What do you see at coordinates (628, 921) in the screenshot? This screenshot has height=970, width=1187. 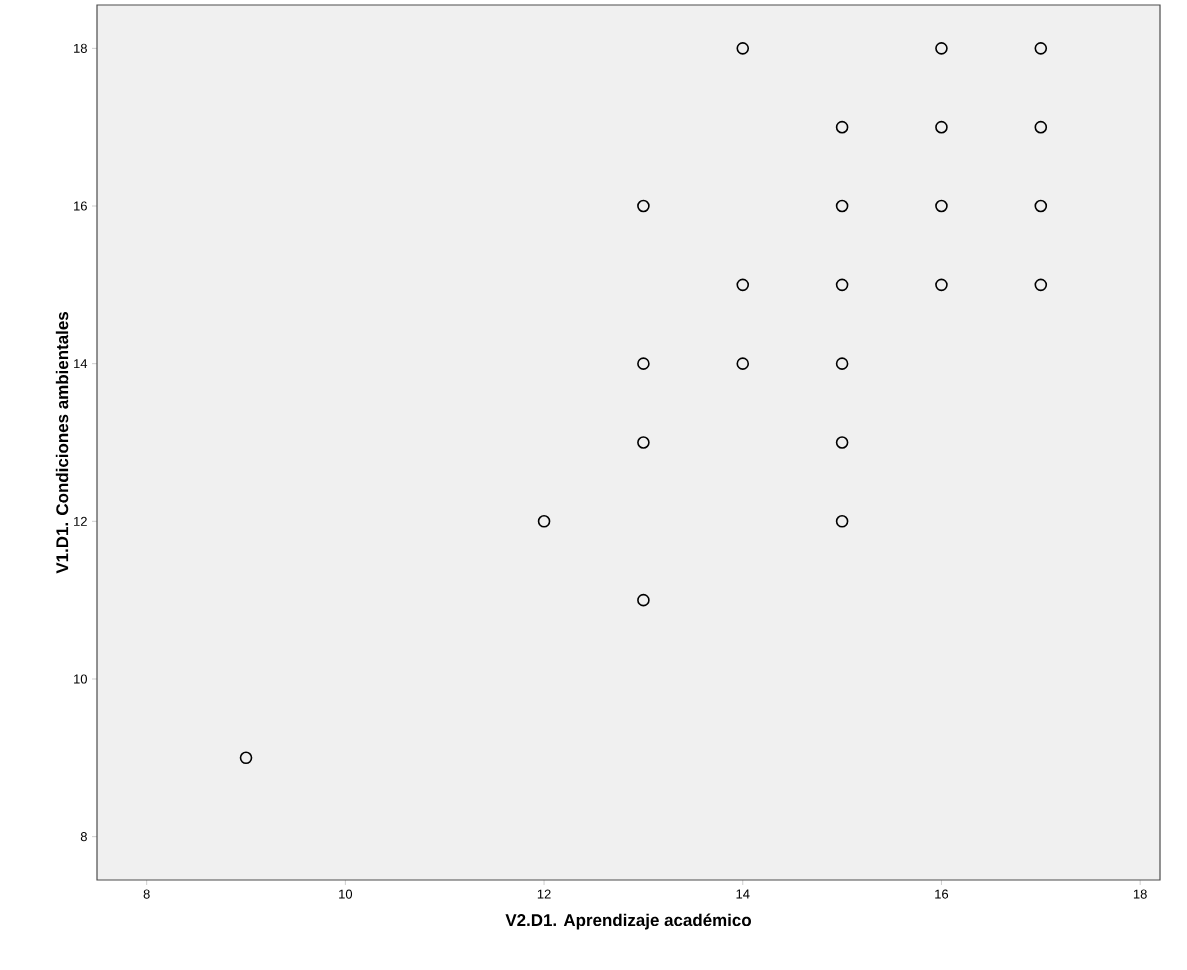 I see `x-axis-title: V2.D1. Aprendizaje académico` at bounding box center [628, 921].